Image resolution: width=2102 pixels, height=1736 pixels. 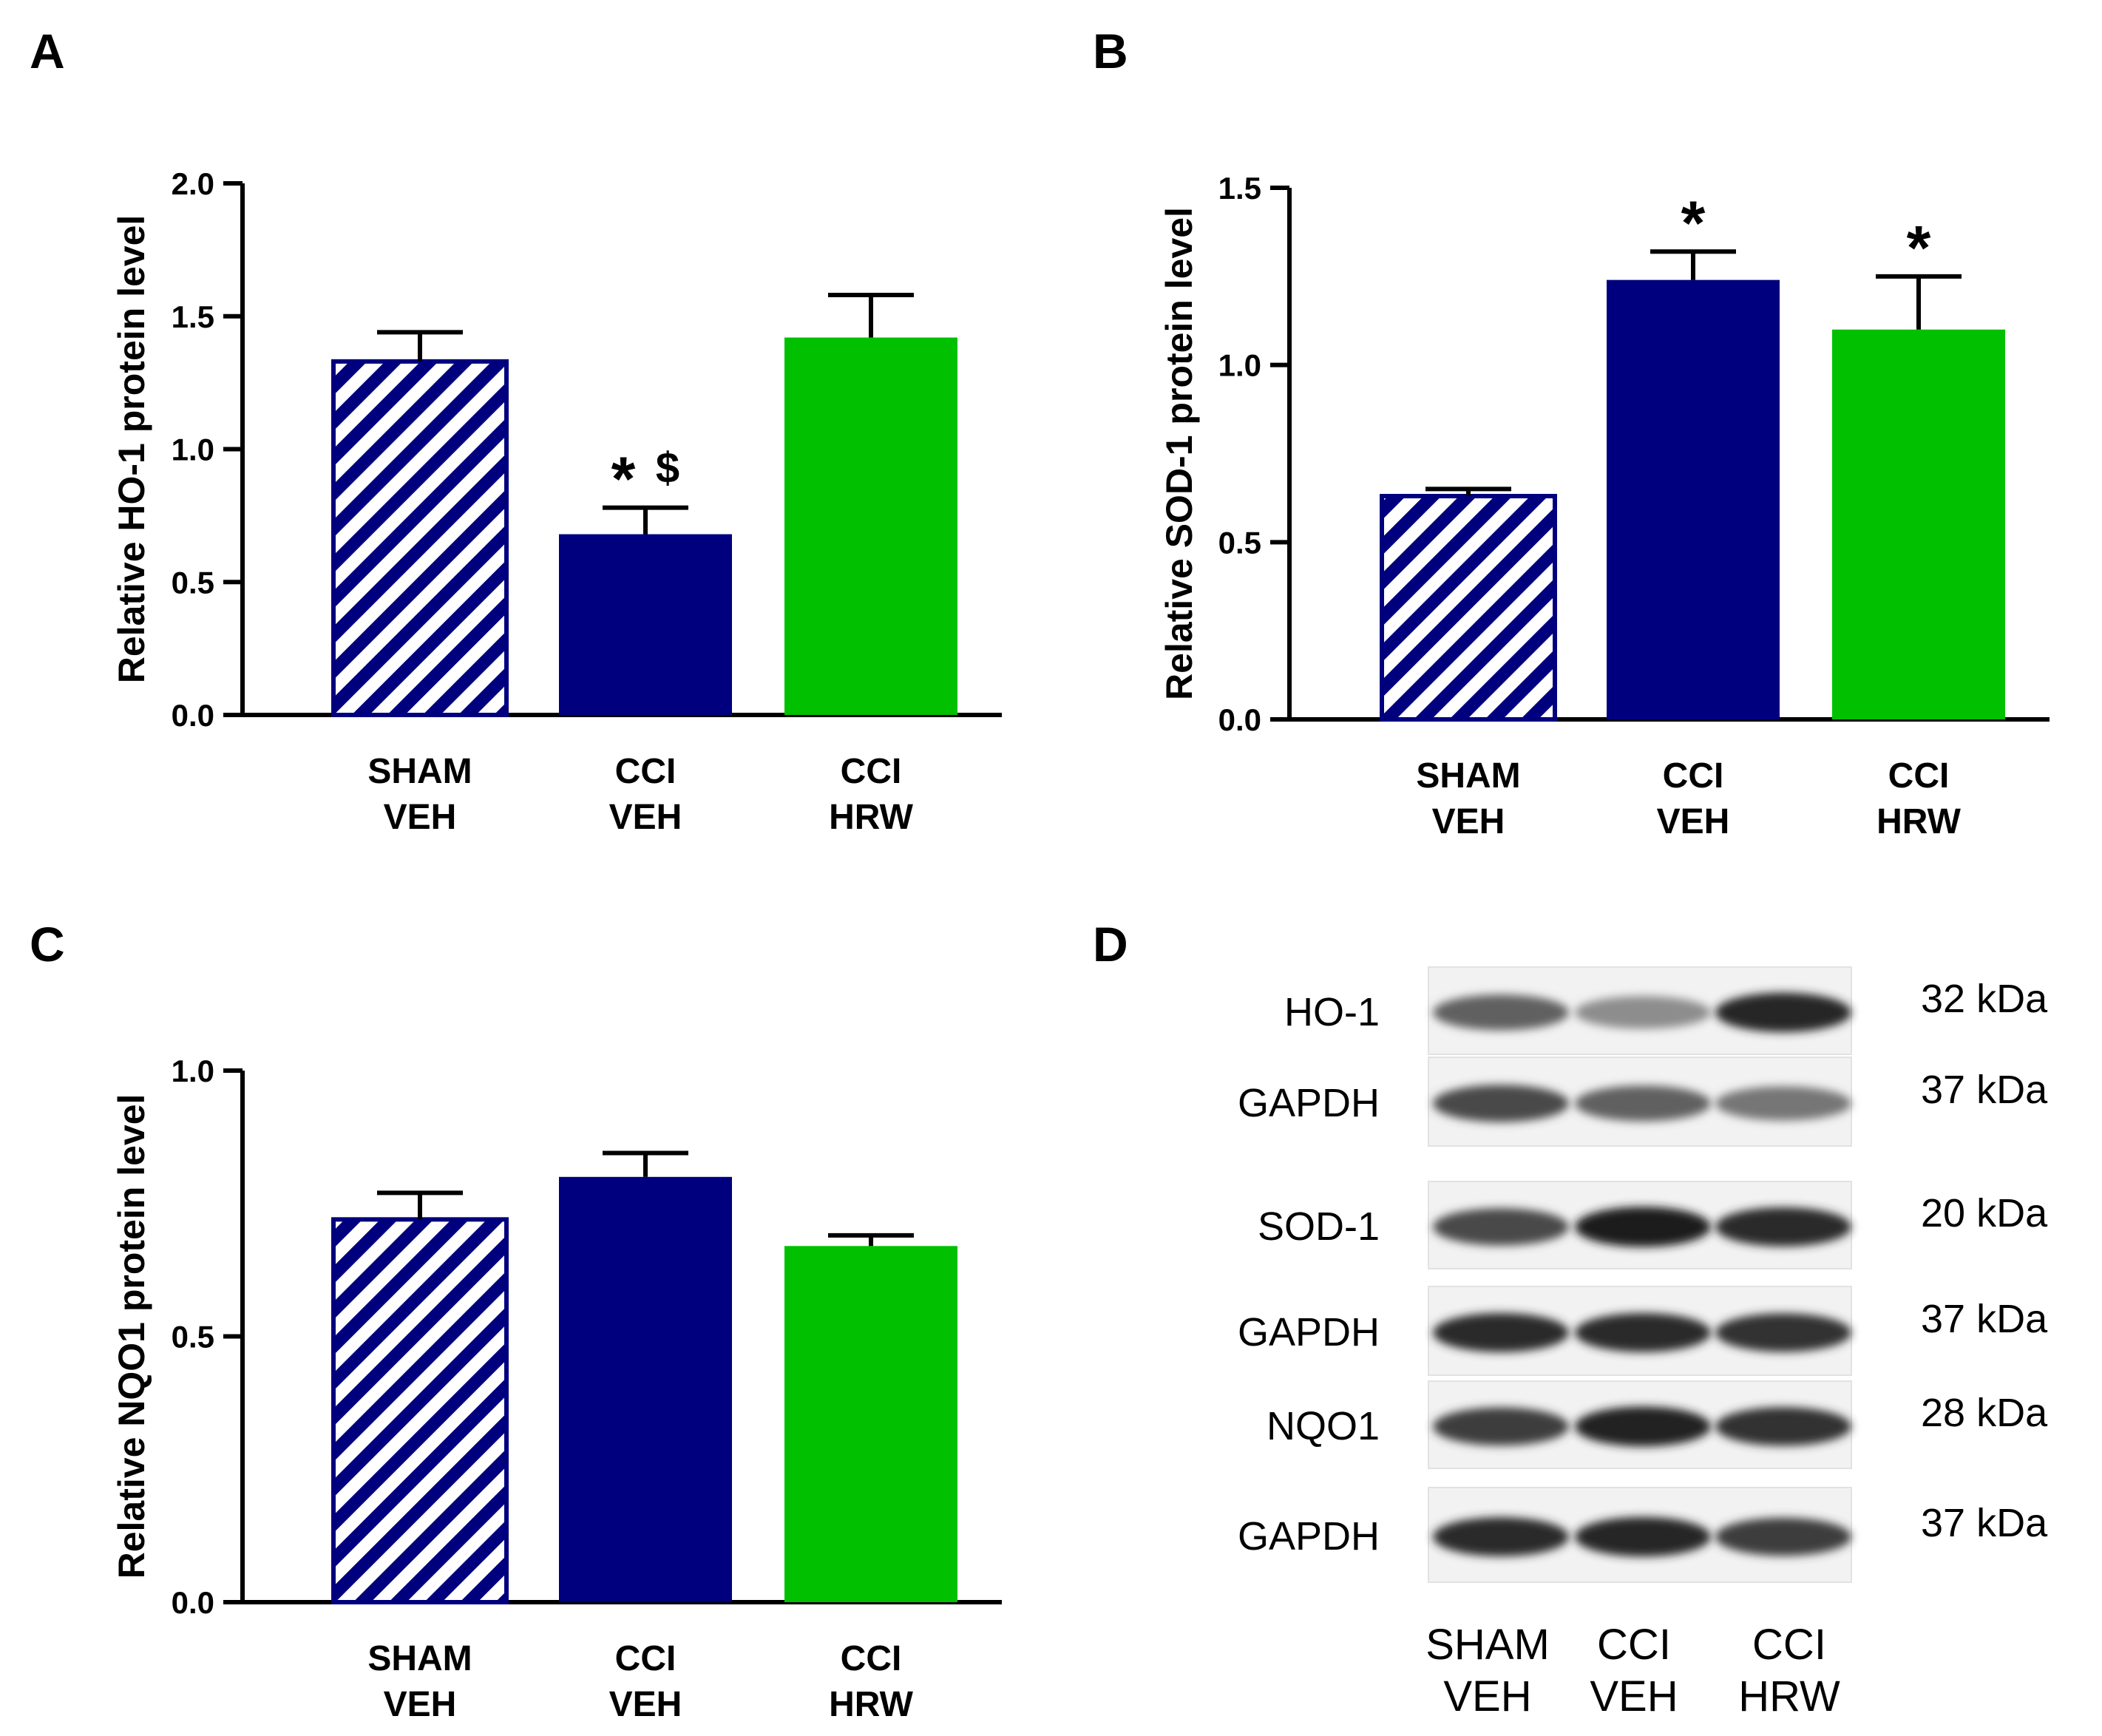 I want to click on y-tick-label: 2.0, so click(x=193, y=183).